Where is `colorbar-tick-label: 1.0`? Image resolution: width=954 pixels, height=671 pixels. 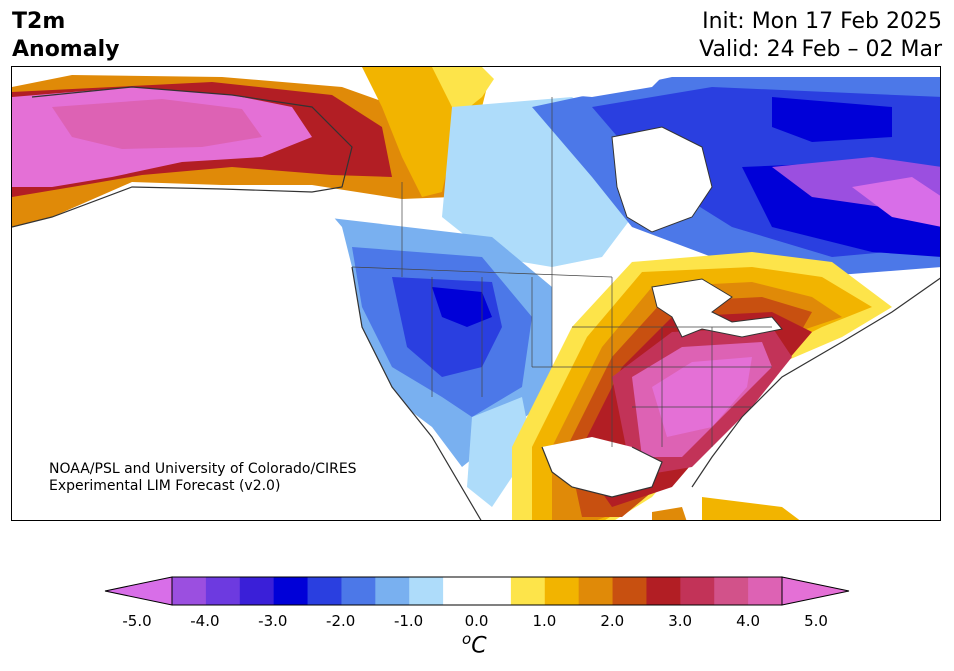 colorbar-tick-label: 1.0 is located at coordinates (544, 621).